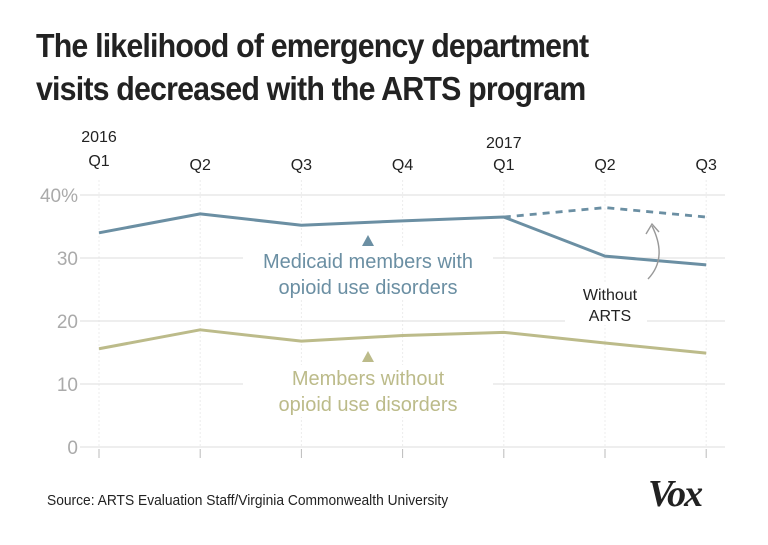 This screenshot has width=768, height=545. I want to click on y-axis-ticks: 0 10 20 30 40%, so click(59, 322).